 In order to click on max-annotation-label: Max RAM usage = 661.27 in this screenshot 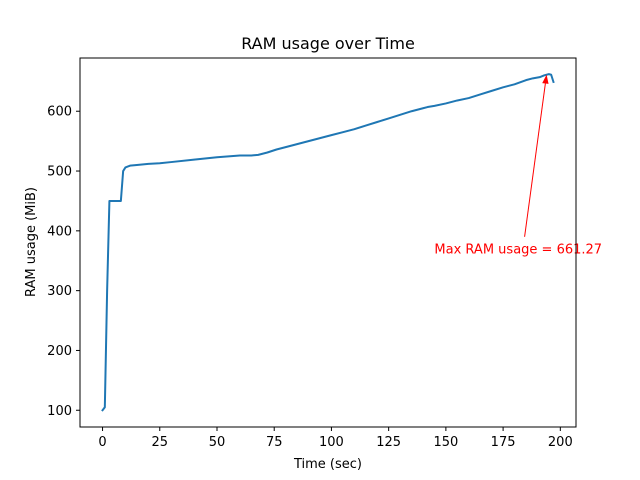, I will do `click(518, 249)`.